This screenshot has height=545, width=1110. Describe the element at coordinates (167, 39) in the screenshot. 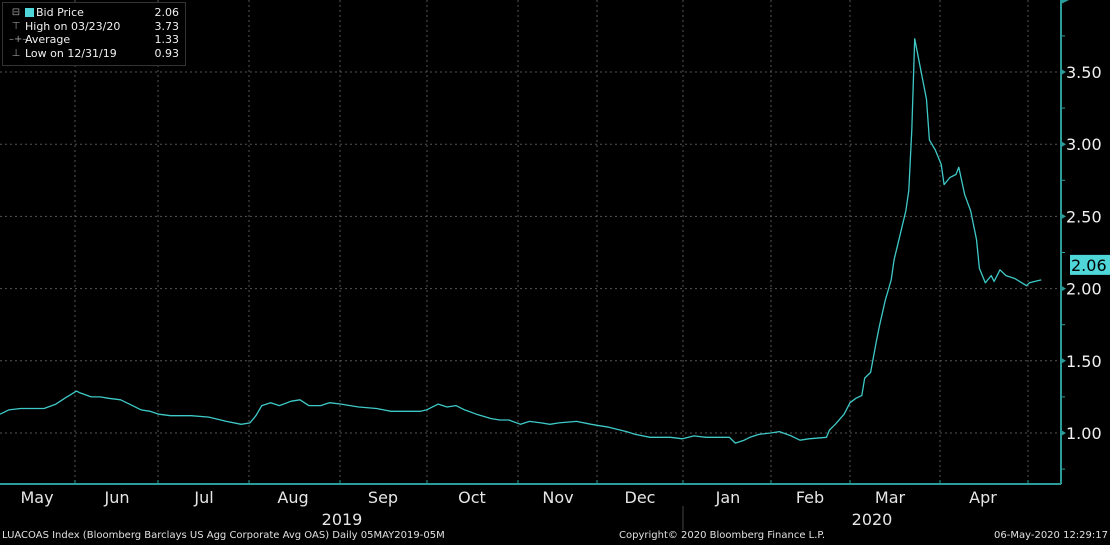

I see `legend-value: 1.33` at that location.